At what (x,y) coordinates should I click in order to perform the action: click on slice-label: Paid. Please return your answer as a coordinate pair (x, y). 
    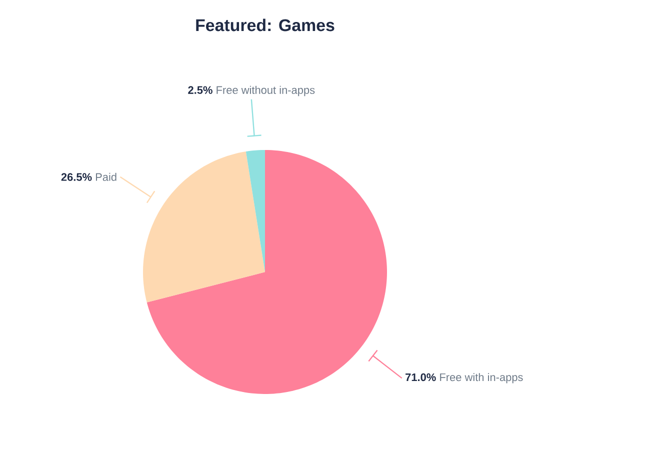
    Looking at the image, I should click on (106, 176).